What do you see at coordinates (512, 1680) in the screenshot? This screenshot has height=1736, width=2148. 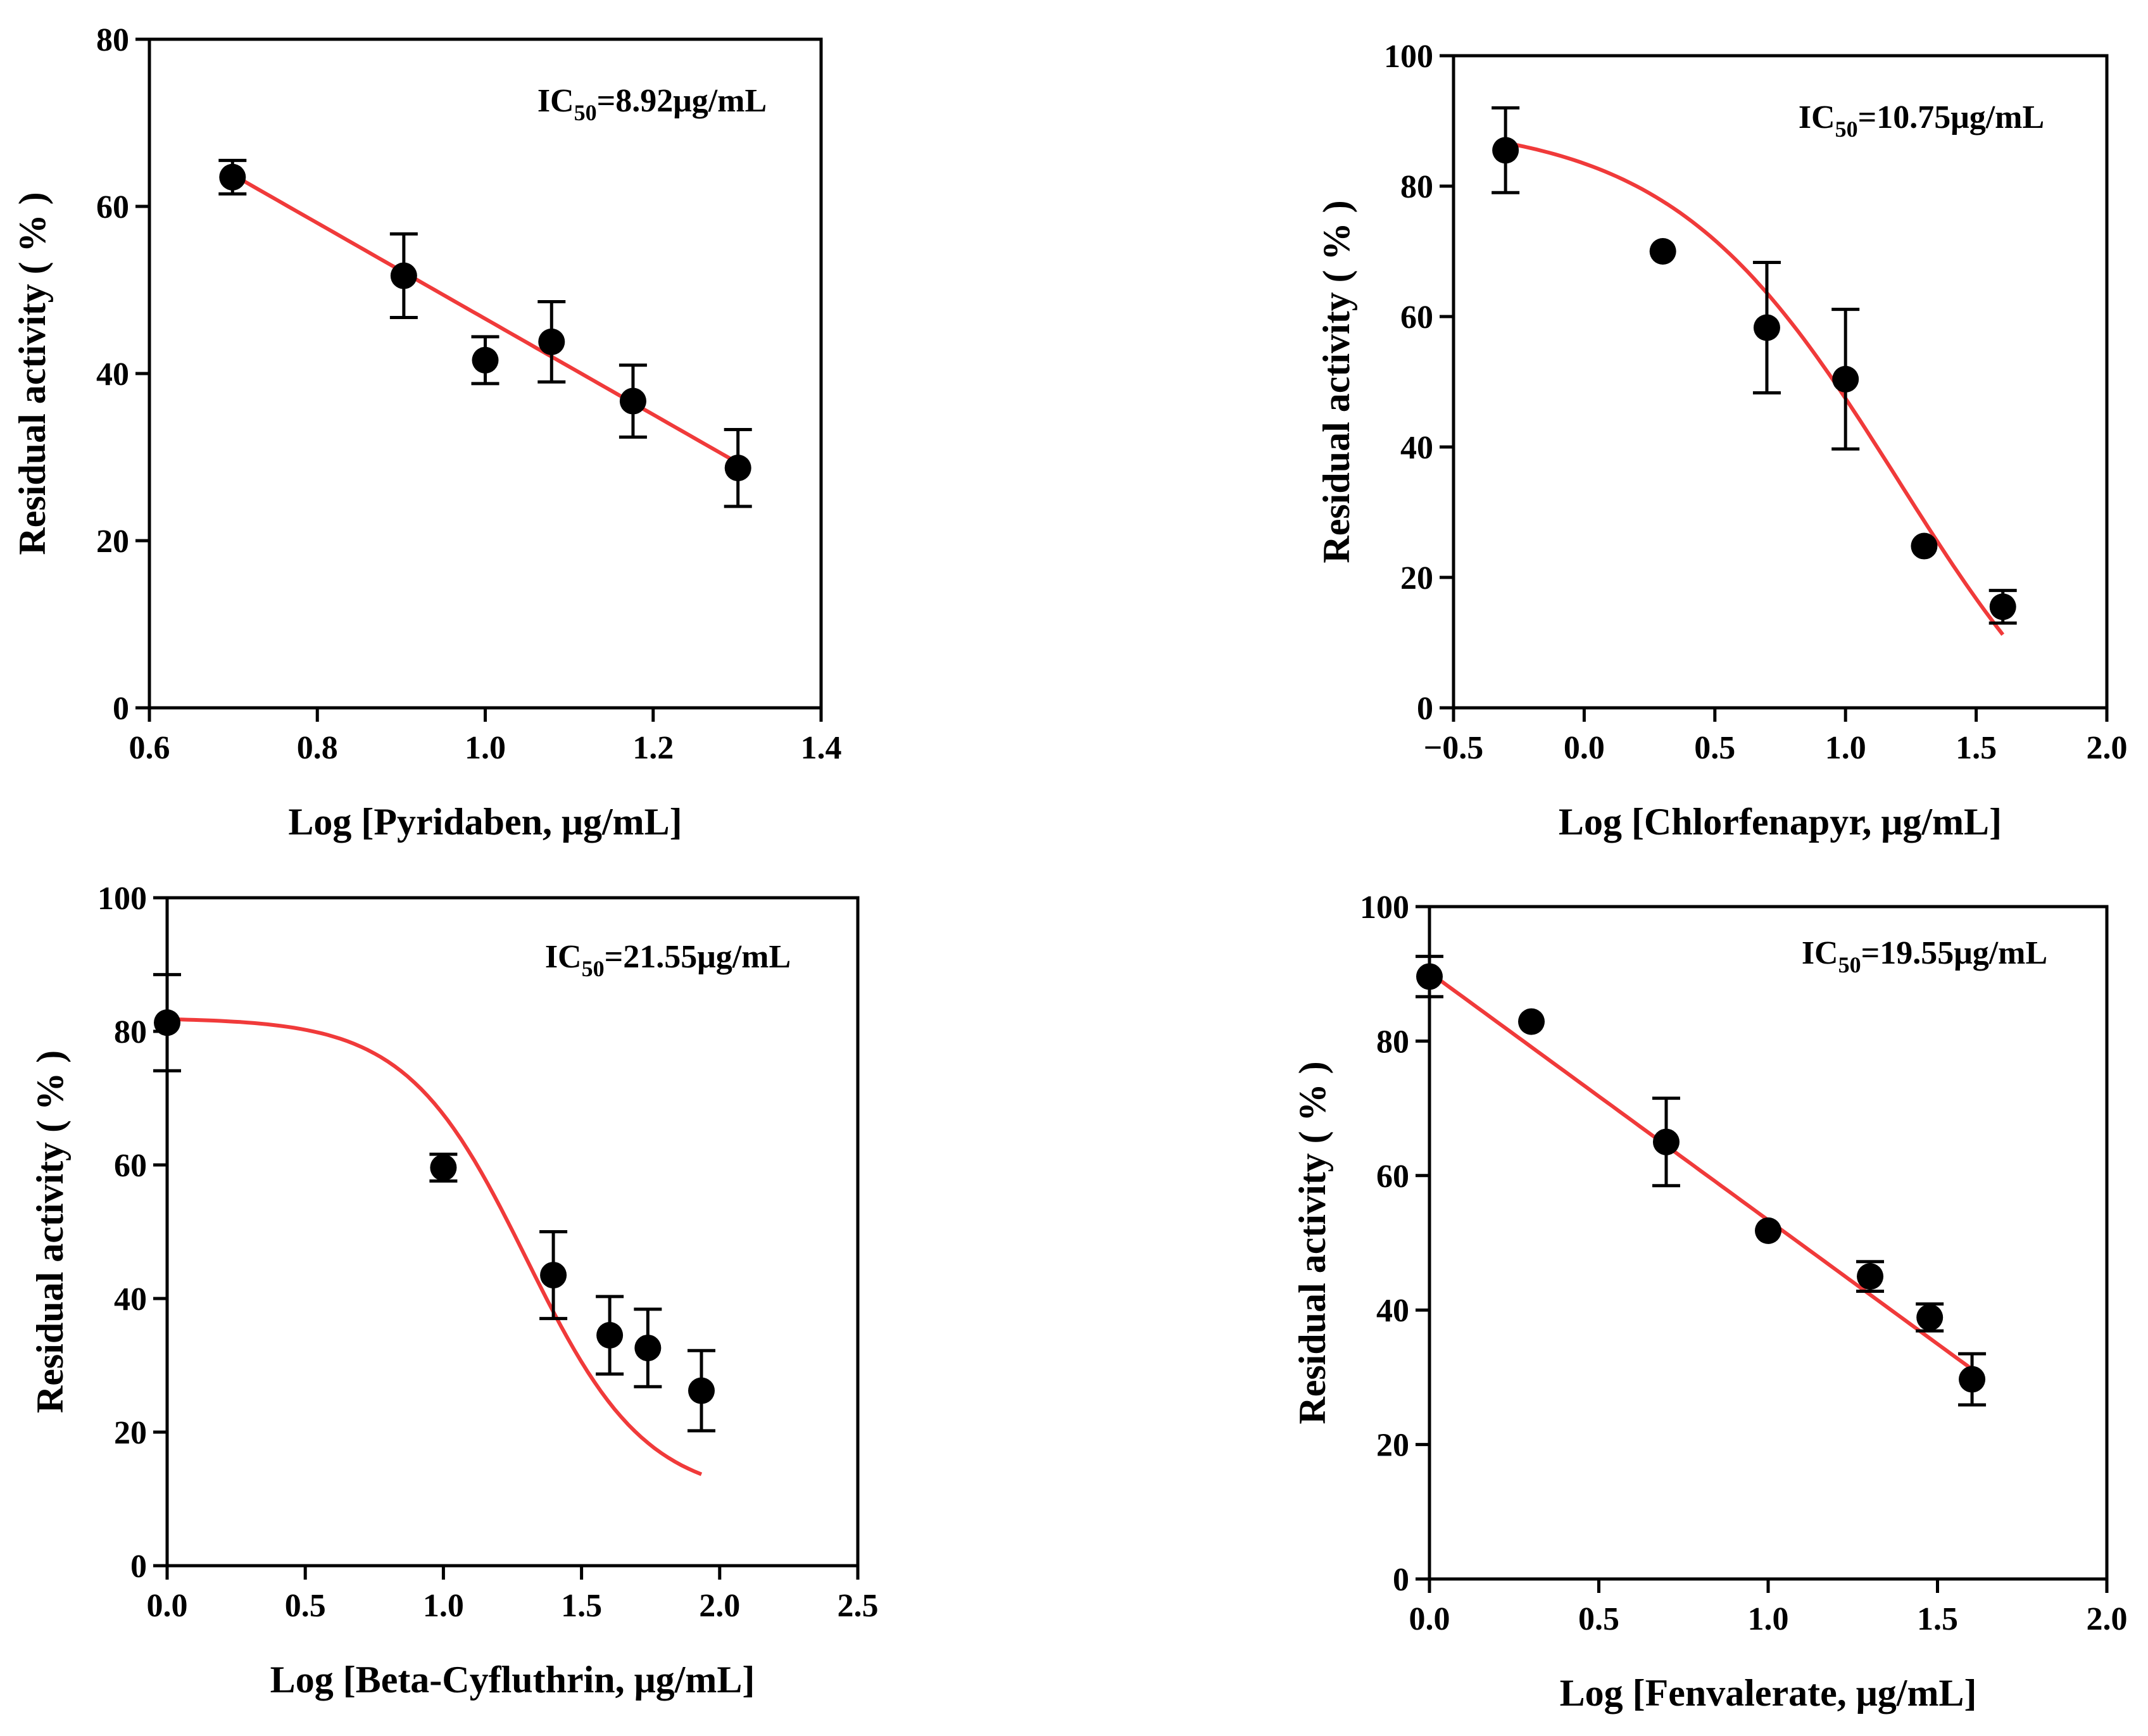 I see `x-axis-label: Log [Beta-Cyfluthrin, μg/mL]` at bounding box center [512, 1680].